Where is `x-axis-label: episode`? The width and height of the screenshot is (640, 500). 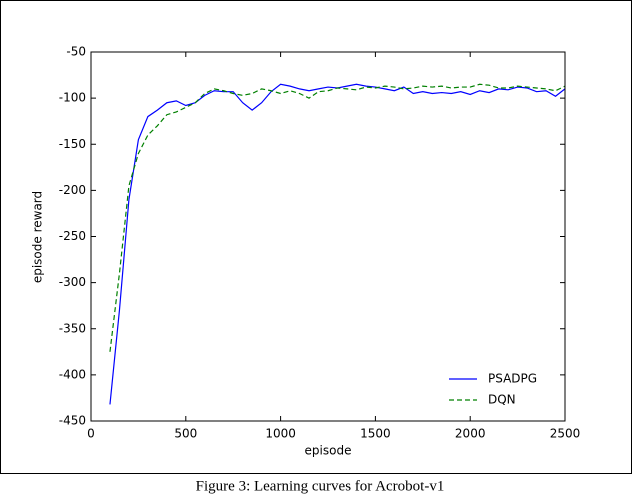 x-axis-label: episode is located at coordinates (328, 451).